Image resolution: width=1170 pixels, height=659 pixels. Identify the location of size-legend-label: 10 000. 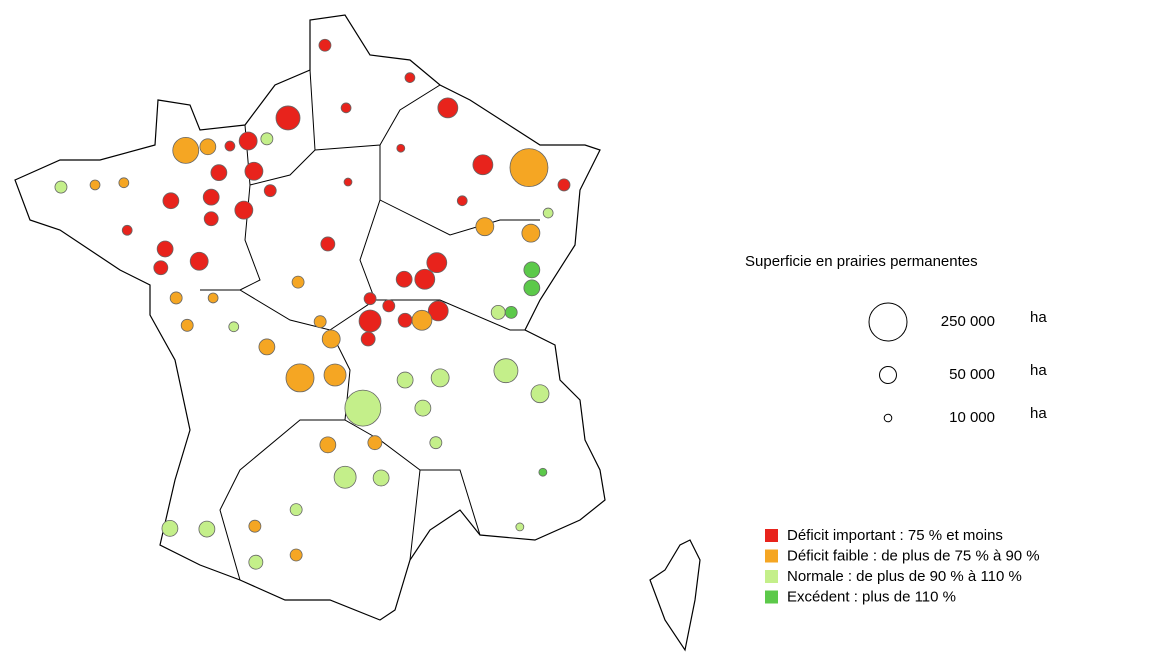
(972, 417).